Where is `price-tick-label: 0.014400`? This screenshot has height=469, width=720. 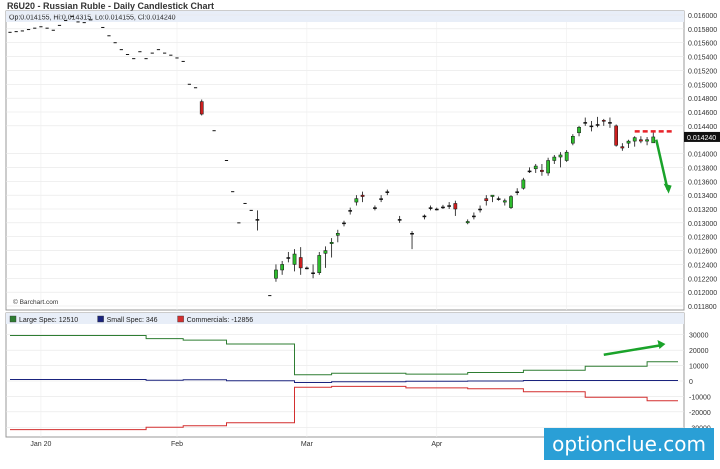 price-tick-label: 0.014400 is located at coordinates (702, 127).